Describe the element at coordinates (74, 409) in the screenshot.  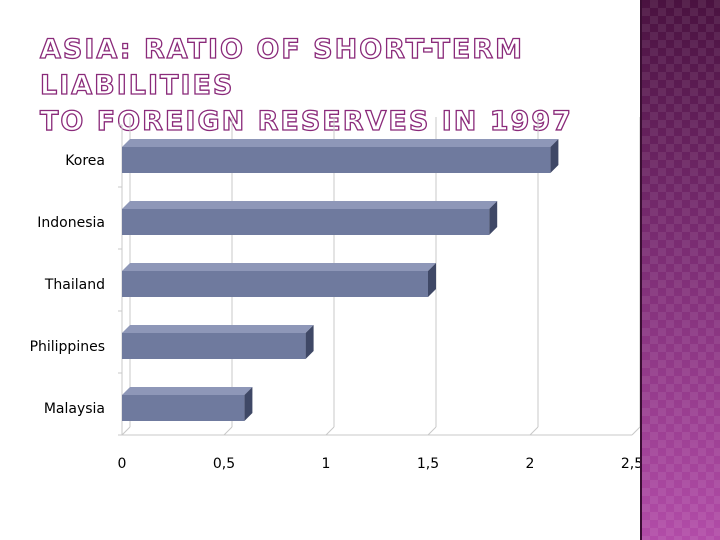
I see `category-label: Malaysia` at that location.